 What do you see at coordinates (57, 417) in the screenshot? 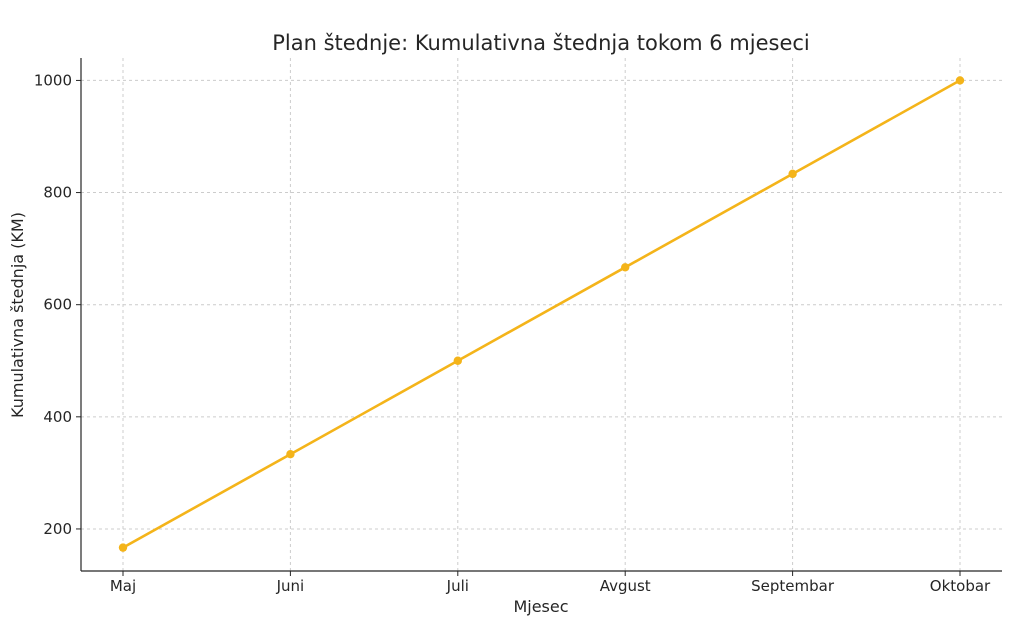
I see `y-tick-label: 400` at bounding box center [57, 417].